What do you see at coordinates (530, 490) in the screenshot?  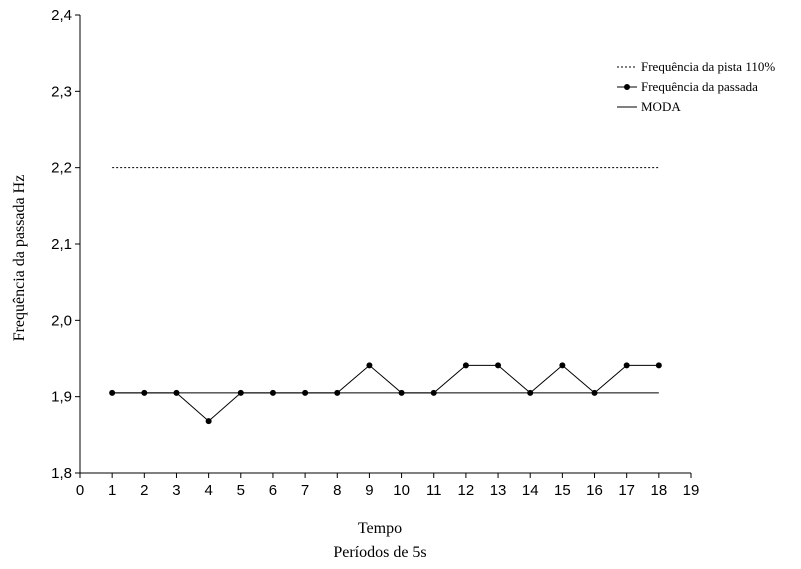 I see `x-tick-label: 14` at bounding box center [530, 490].